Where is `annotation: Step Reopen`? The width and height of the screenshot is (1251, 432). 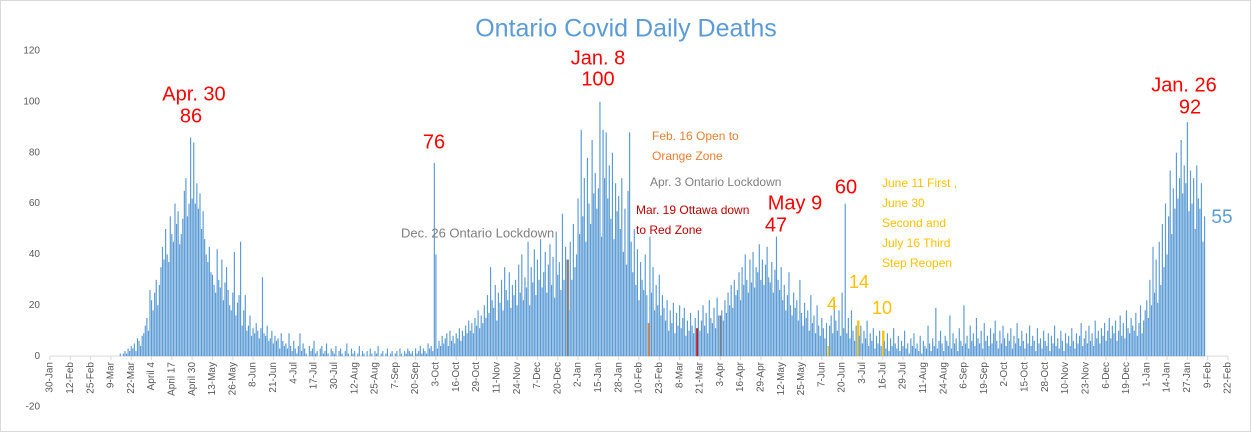 annotation: Step Reopen is located at coordinates (917, 263).